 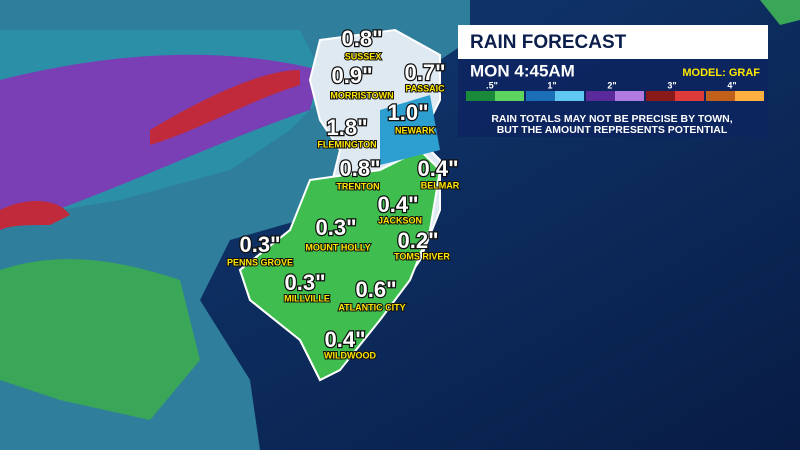 I want to click on rain-blue, so click(x=410, y=130).